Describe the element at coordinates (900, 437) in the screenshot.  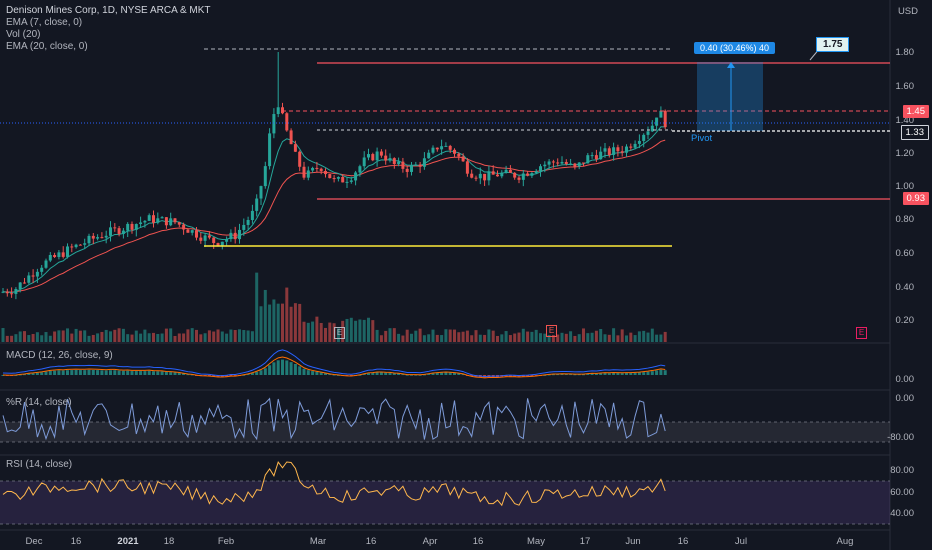
I see `williams-tick: -80.00` at that location.